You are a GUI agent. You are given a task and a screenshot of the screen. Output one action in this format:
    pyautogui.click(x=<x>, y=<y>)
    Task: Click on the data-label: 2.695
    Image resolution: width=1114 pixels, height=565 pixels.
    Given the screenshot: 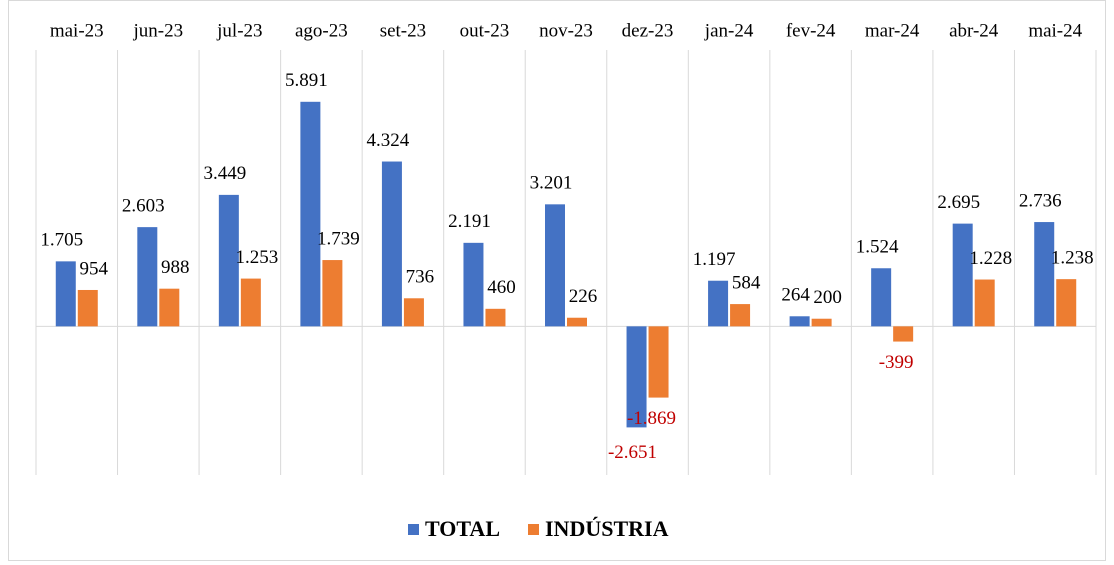 What is the action you would take?
    pyautogui.click(x=958, y=202)
    